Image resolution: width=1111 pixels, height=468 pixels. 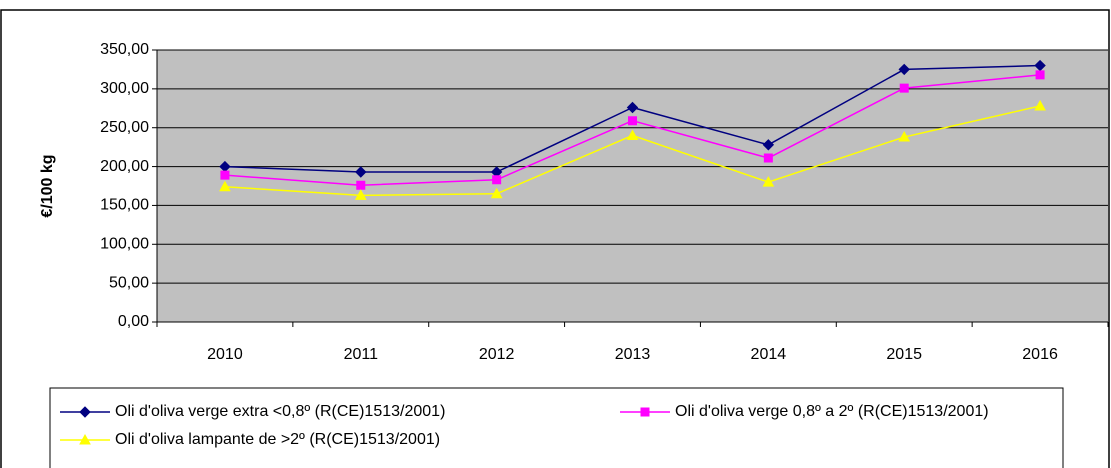 What do you see at coordinates (124, 244) in the screenshot?
I see `y-tick-label: 100,00` at bounding box center [124, 244].